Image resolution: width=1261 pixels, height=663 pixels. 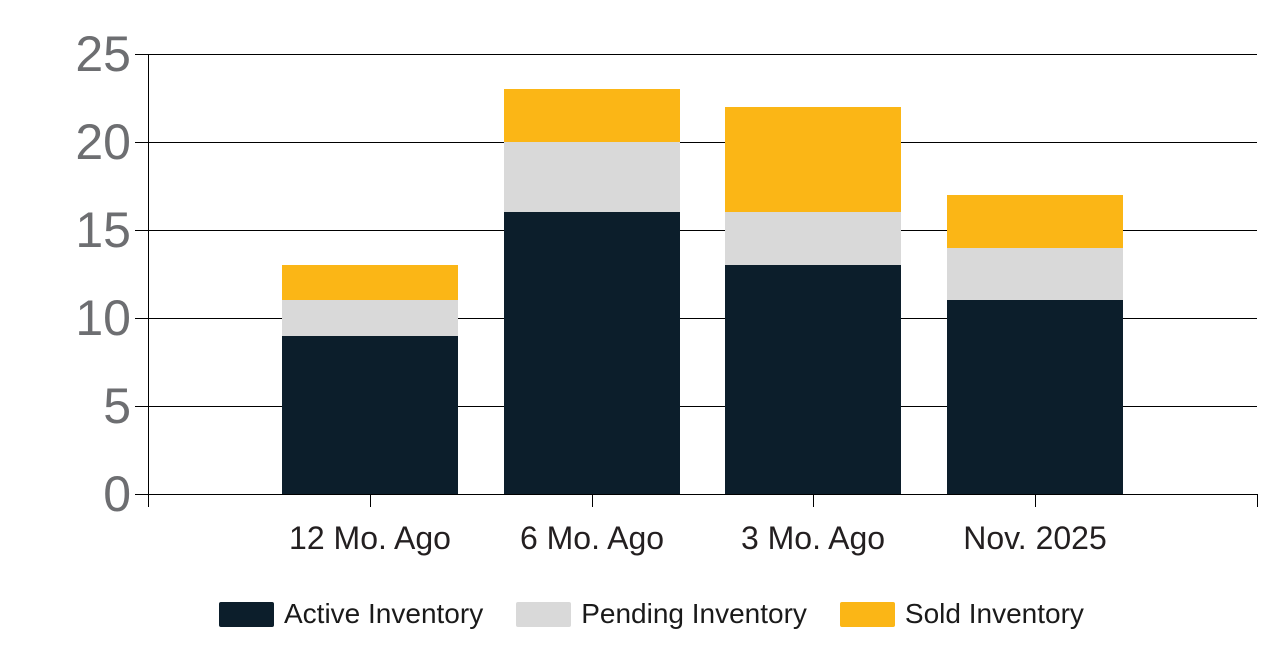 I want to click on legend-item: Active Inventory, so click(x=351, y=614).